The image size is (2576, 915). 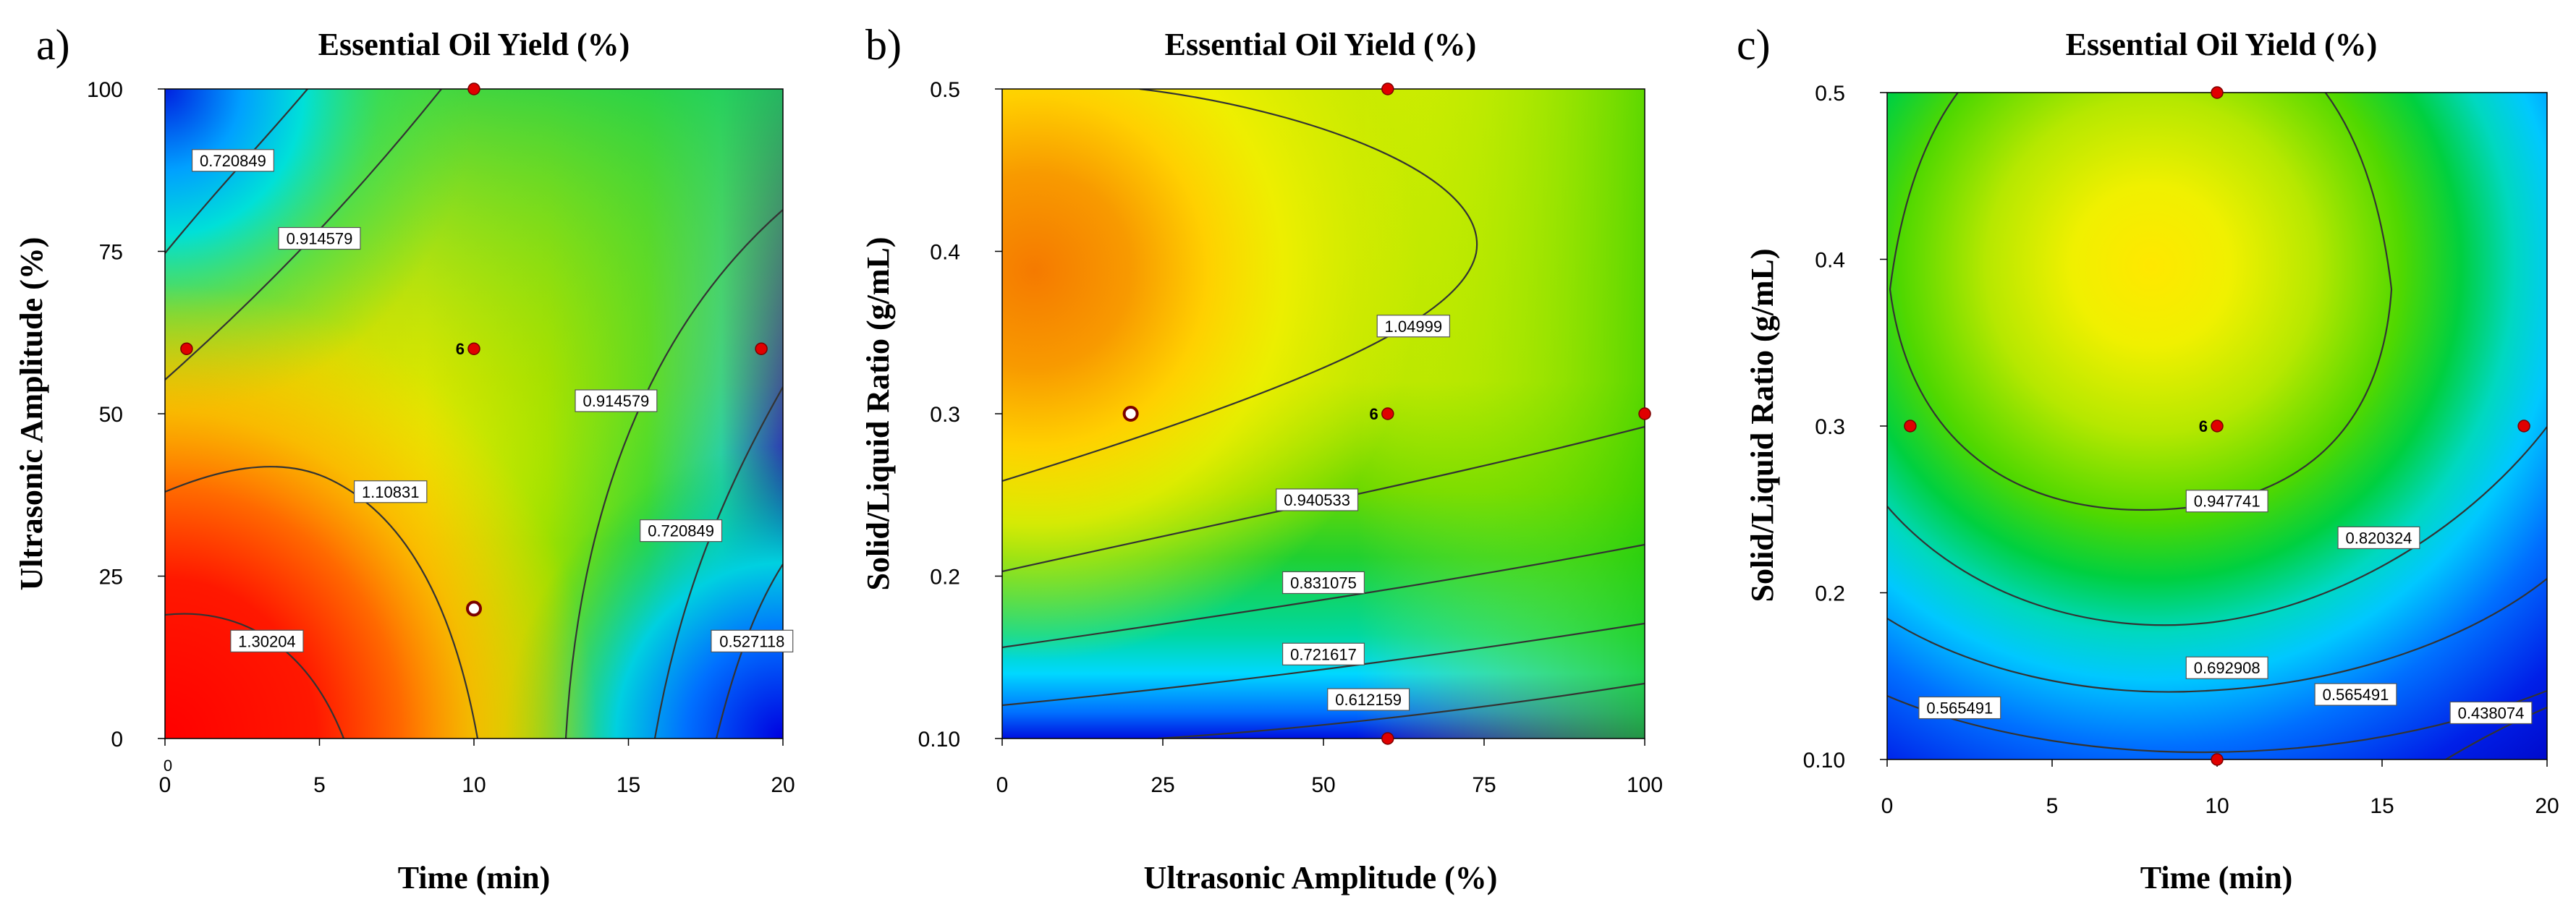 I want to click on contour-label-text: 1.30204, so click(x=267, y=641).